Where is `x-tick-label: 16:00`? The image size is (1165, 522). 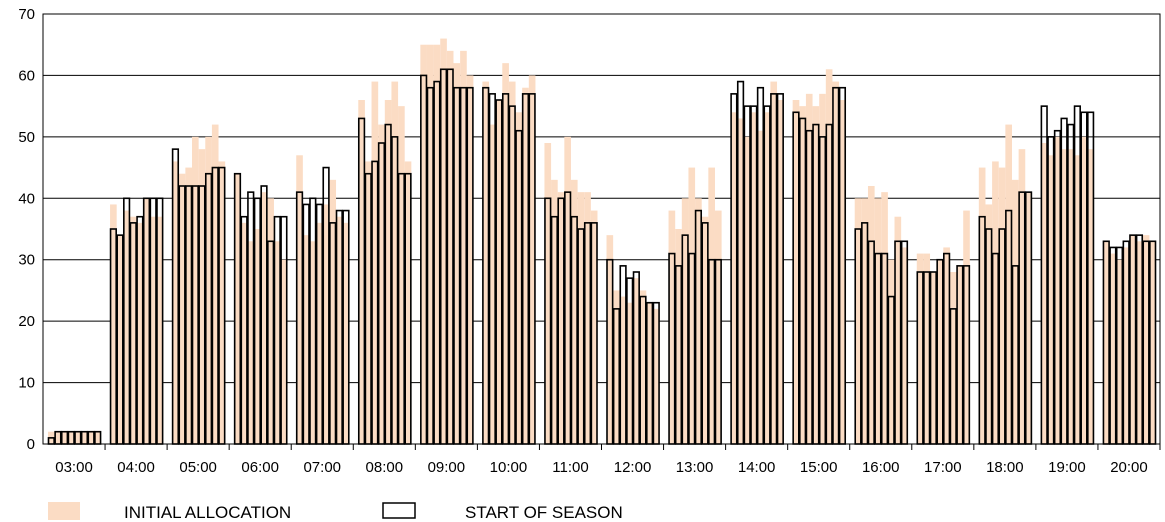 x-tick-label: 16:00 is located at coordinates (881, 467).